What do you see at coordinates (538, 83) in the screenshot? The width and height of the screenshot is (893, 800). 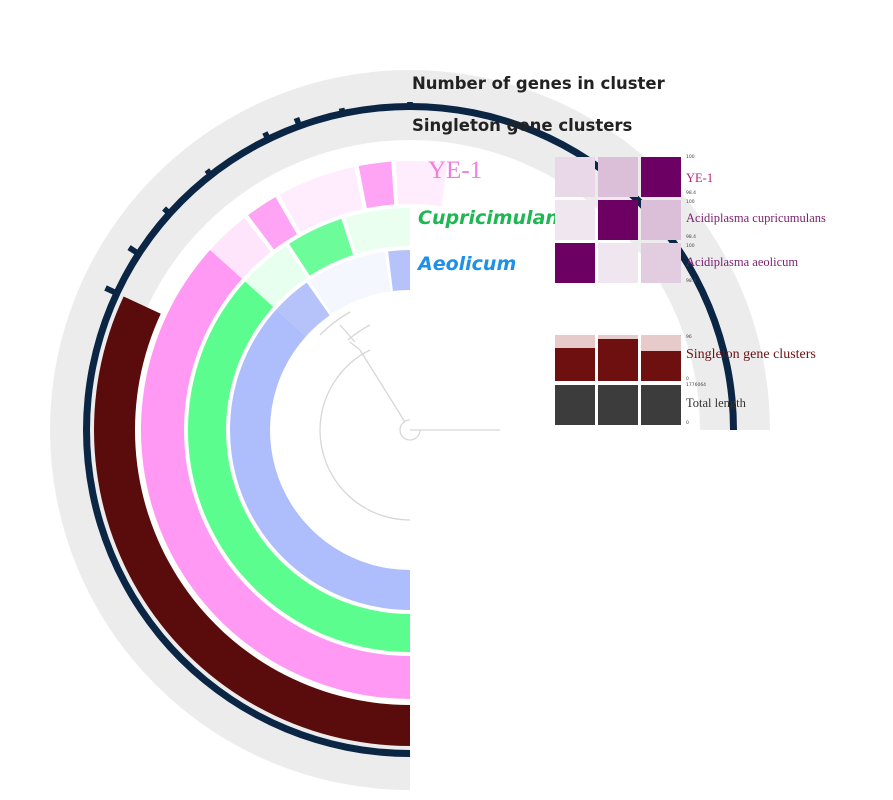 I see `num-genes-label: Number of genes in cluster` at bounding box center [538, 83].